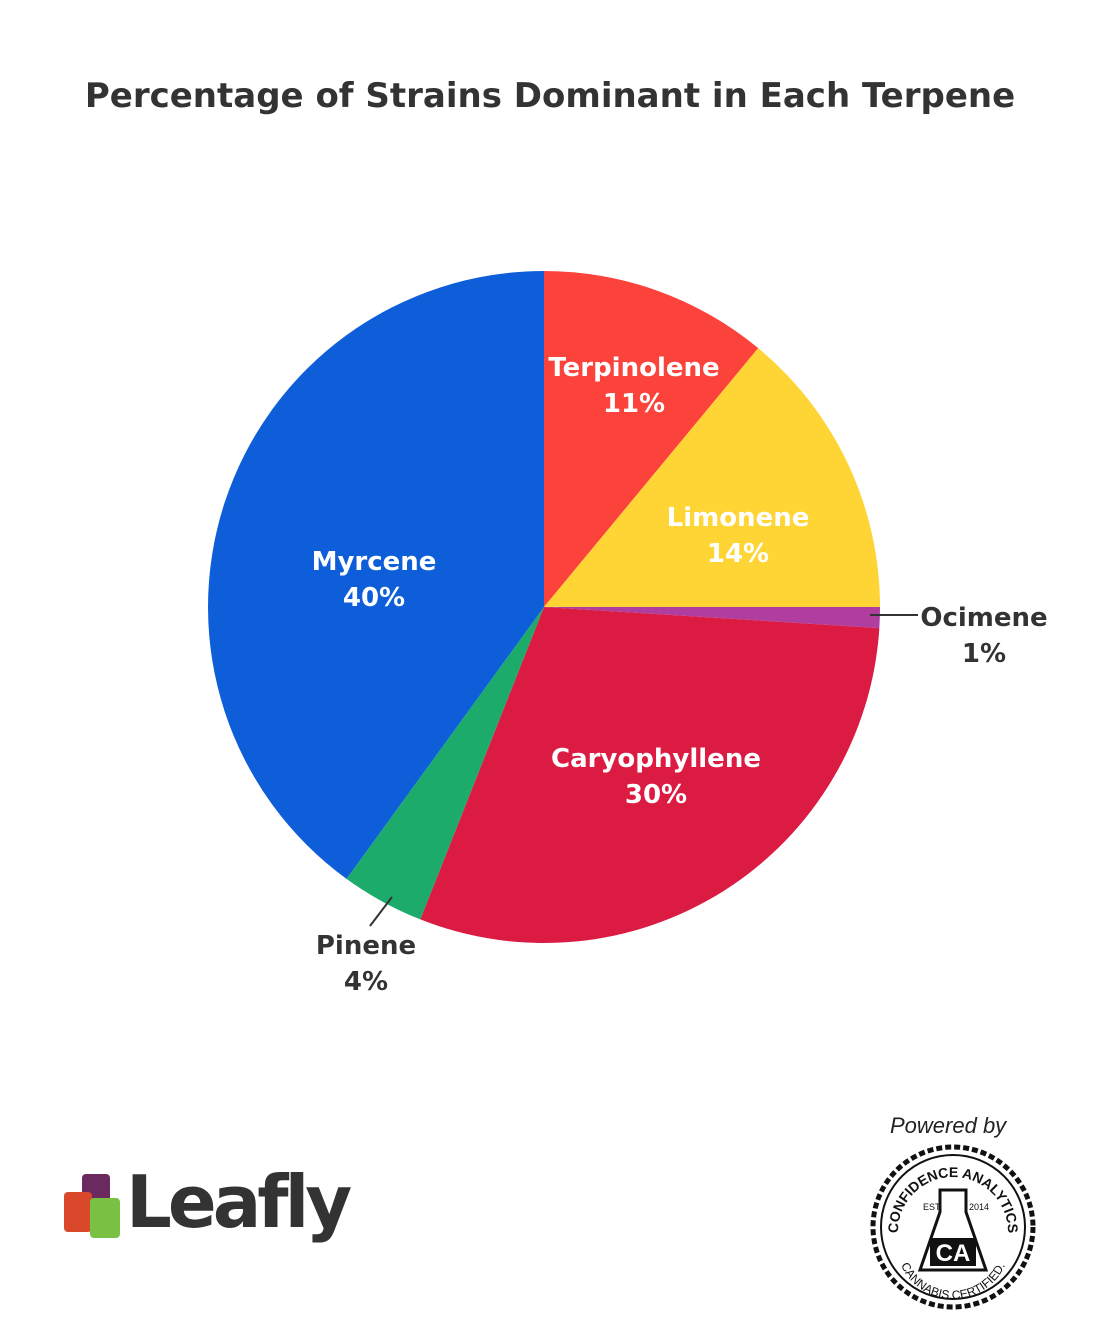  Describe the element at coordinates (983, 618) in the screenshot. I see `slice-label: Ocimene` at that location.